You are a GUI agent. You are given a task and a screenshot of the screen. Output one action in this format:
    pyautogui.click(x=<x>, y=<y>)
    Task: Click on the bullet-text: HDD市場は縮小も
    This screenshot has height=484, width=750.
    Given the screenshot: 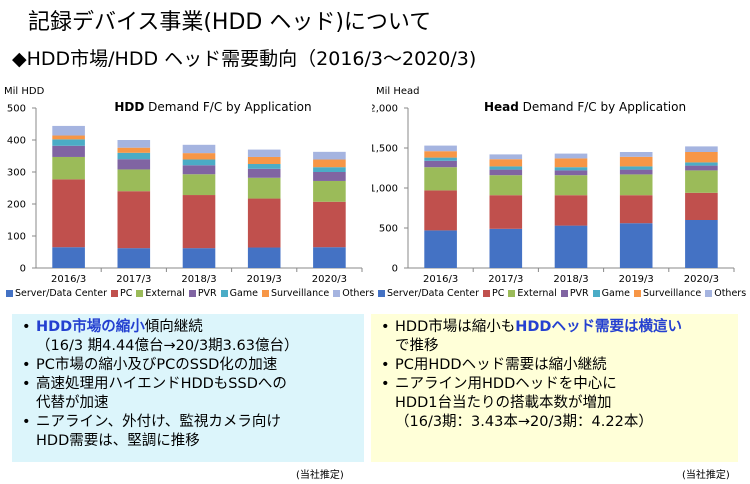 What is the action you would take?
    pyautogui.click(x=455, y=327)
    